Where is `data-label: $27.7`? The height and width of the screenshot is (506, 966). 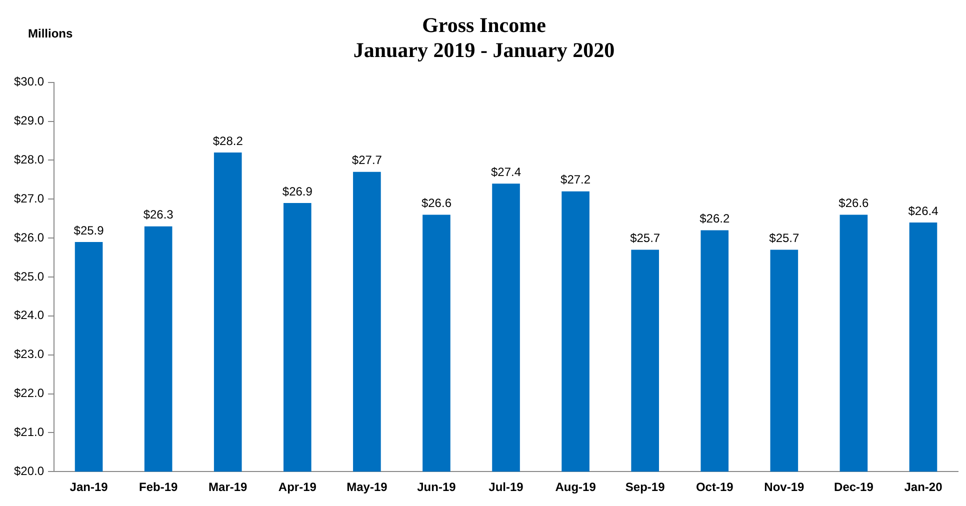 data-label: $27.7 is located at coordinates (367, 160).